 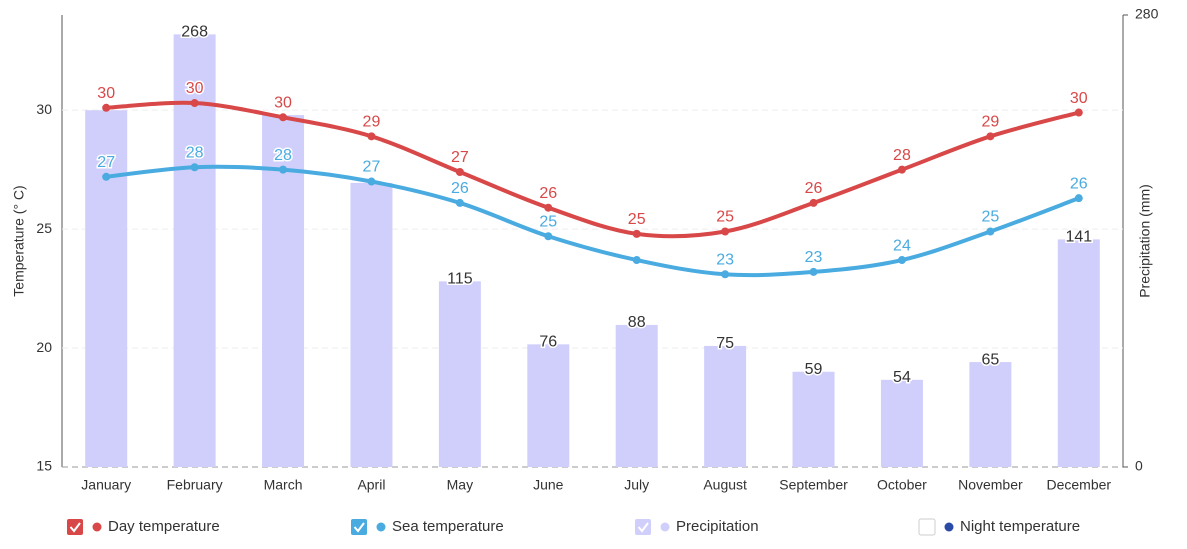 What do you see at coordinates (902, 485) in the screenshot?
I see `x-tick-label: October` at bounding box center [902, 485].